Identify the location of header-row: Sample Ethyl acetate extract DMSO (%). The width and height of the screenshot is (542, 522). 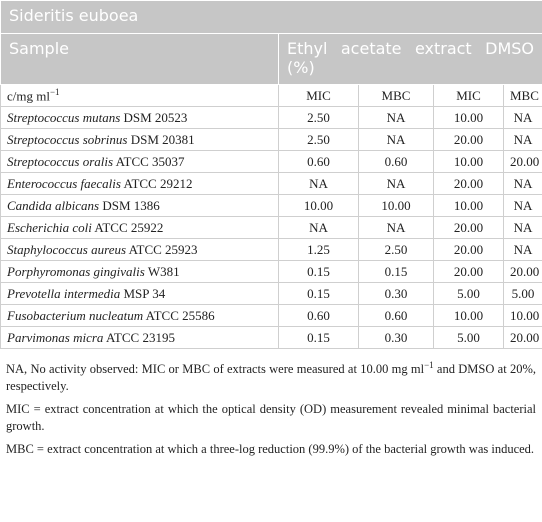
(271, 59).